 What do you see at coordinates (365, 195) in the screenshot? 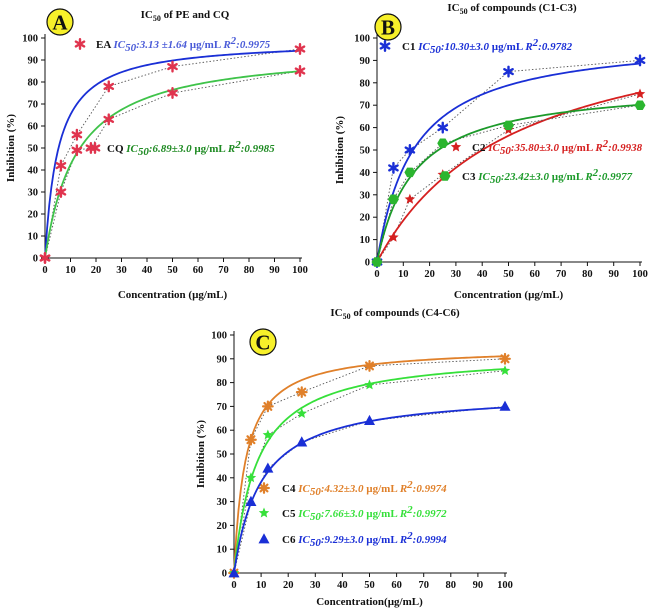
I see `y-tick-label: 30` at bounding box center [365, 195].